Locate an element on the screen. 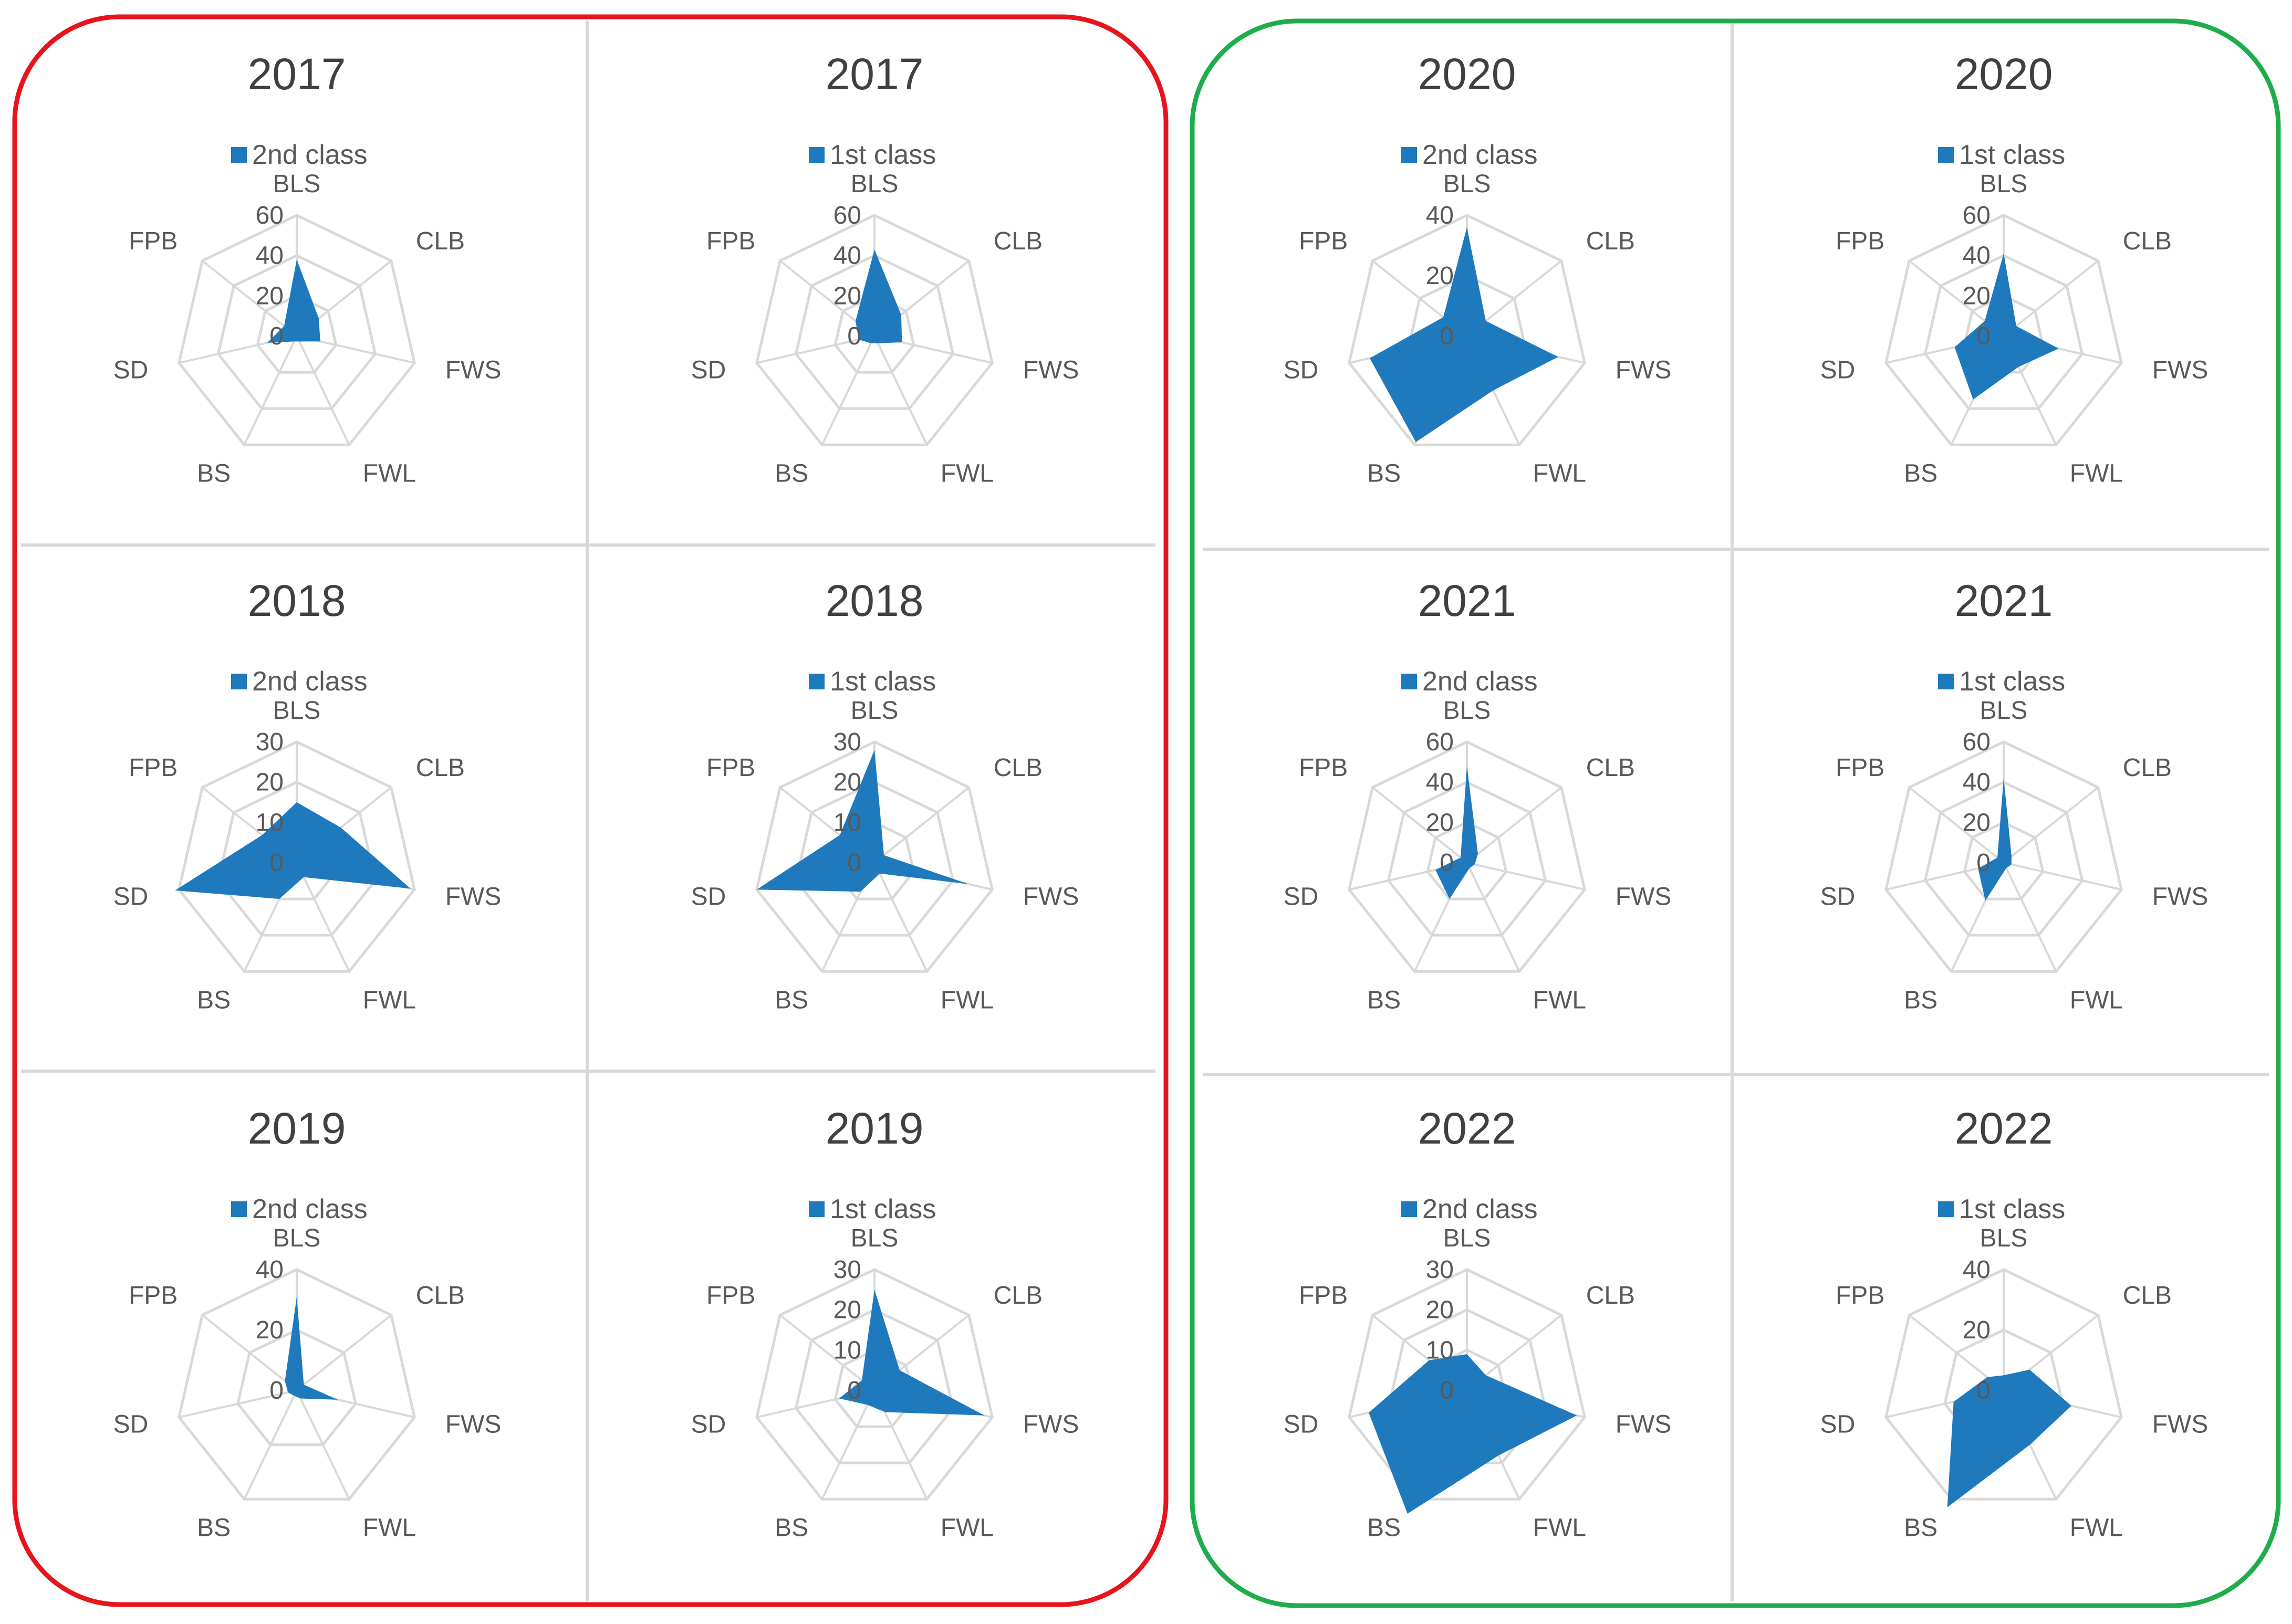 This screenshot has width=2292, height=1624. chart-title: 2021 is located at coordinates (1467, 601).